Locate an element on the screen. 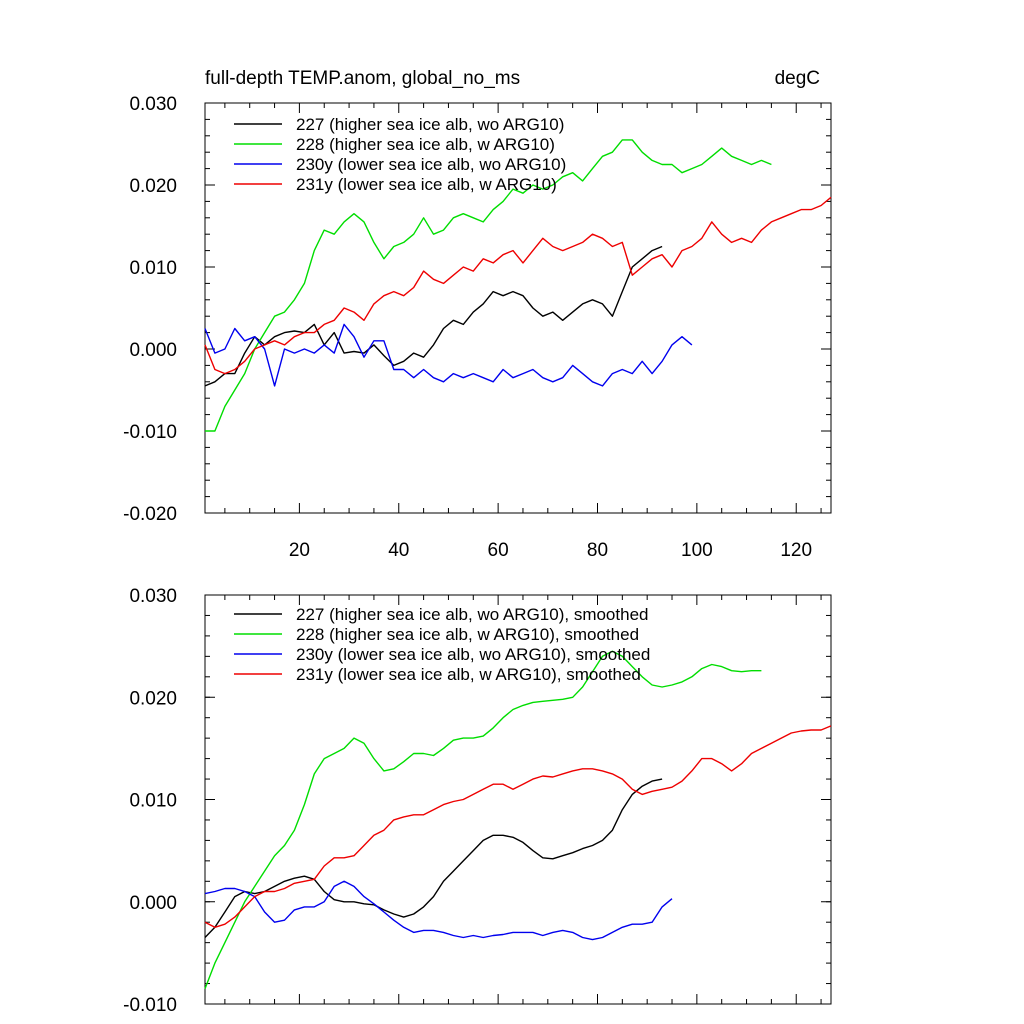 This screenshot has width=1024, height=1024. legend-label-2: 228 (higher sea ice alb, w ARG10) is located at coordinates (425, 144).